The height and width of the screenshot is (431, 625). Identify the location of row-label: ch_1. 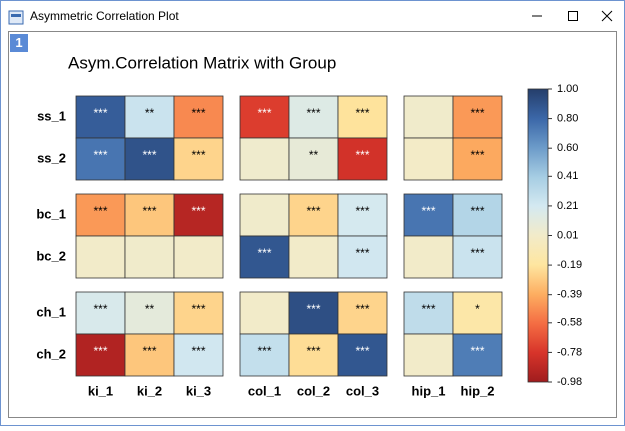
(51, 311).